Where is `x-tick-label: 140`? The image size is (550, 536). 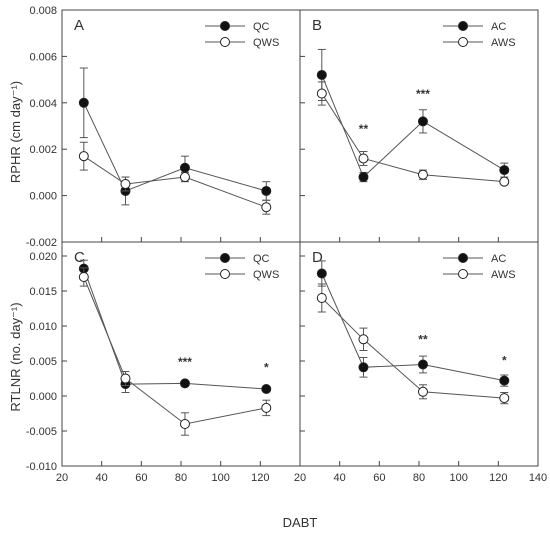 x-tick-label: 140 is located at coordinates (538, 478).